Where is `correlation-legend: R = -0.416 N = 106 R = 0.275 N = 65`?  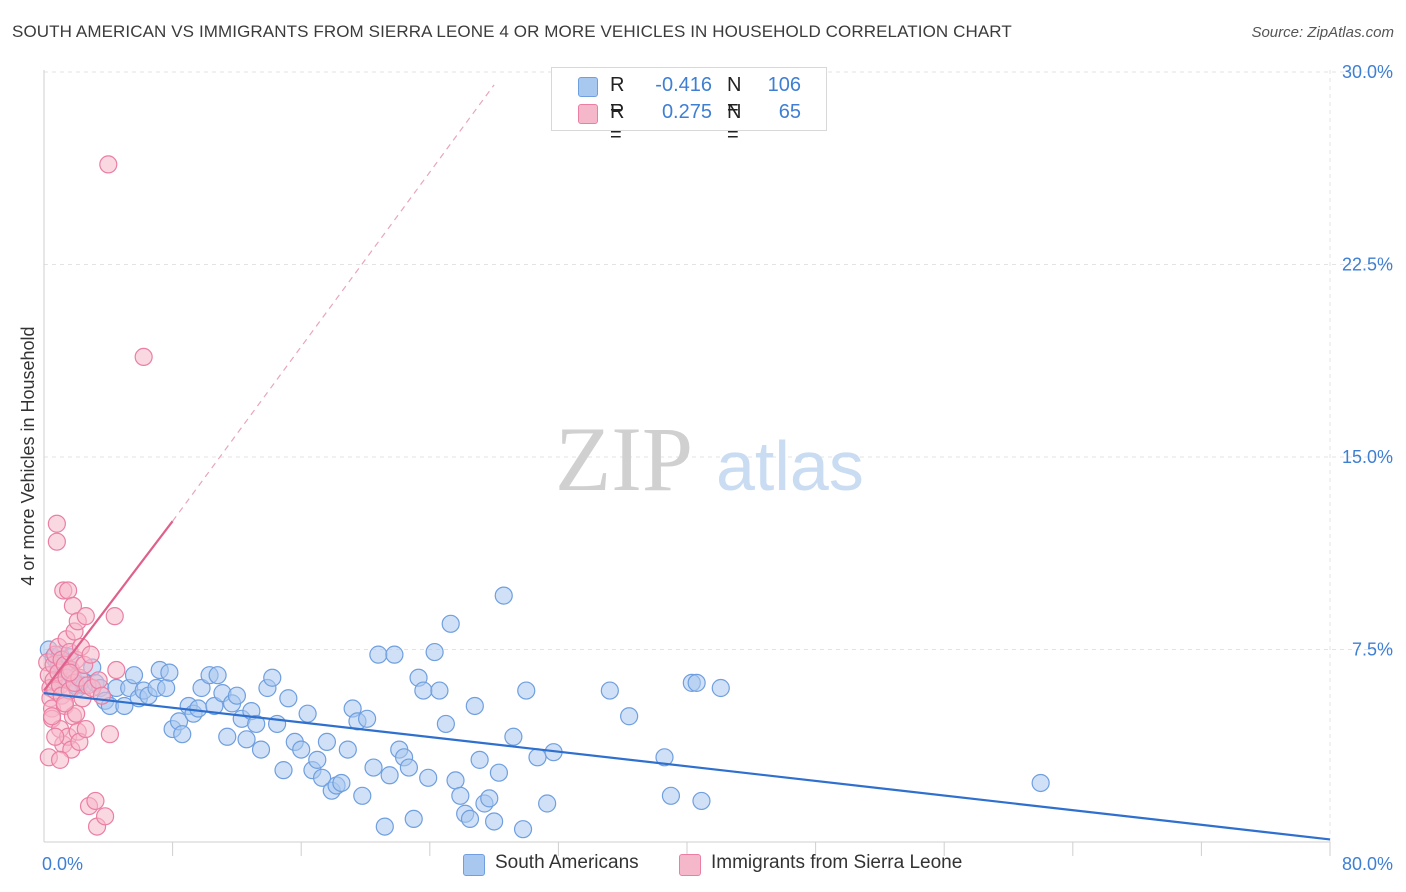
correlation-legend: R = -0.416 N = 106 R = 0.275 N = 65 is located at coordinates (689, 106).